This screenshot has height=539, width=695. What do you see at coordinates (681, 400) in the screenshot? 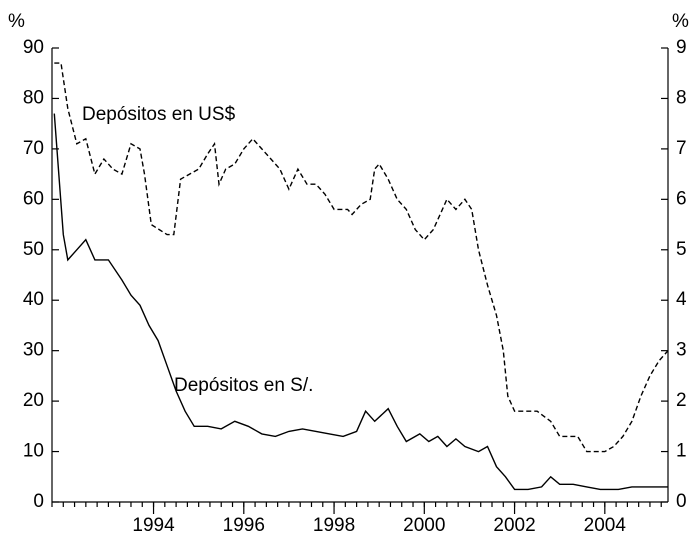
I see `y2-tick-label: 2` at bounding box center [681, 400].